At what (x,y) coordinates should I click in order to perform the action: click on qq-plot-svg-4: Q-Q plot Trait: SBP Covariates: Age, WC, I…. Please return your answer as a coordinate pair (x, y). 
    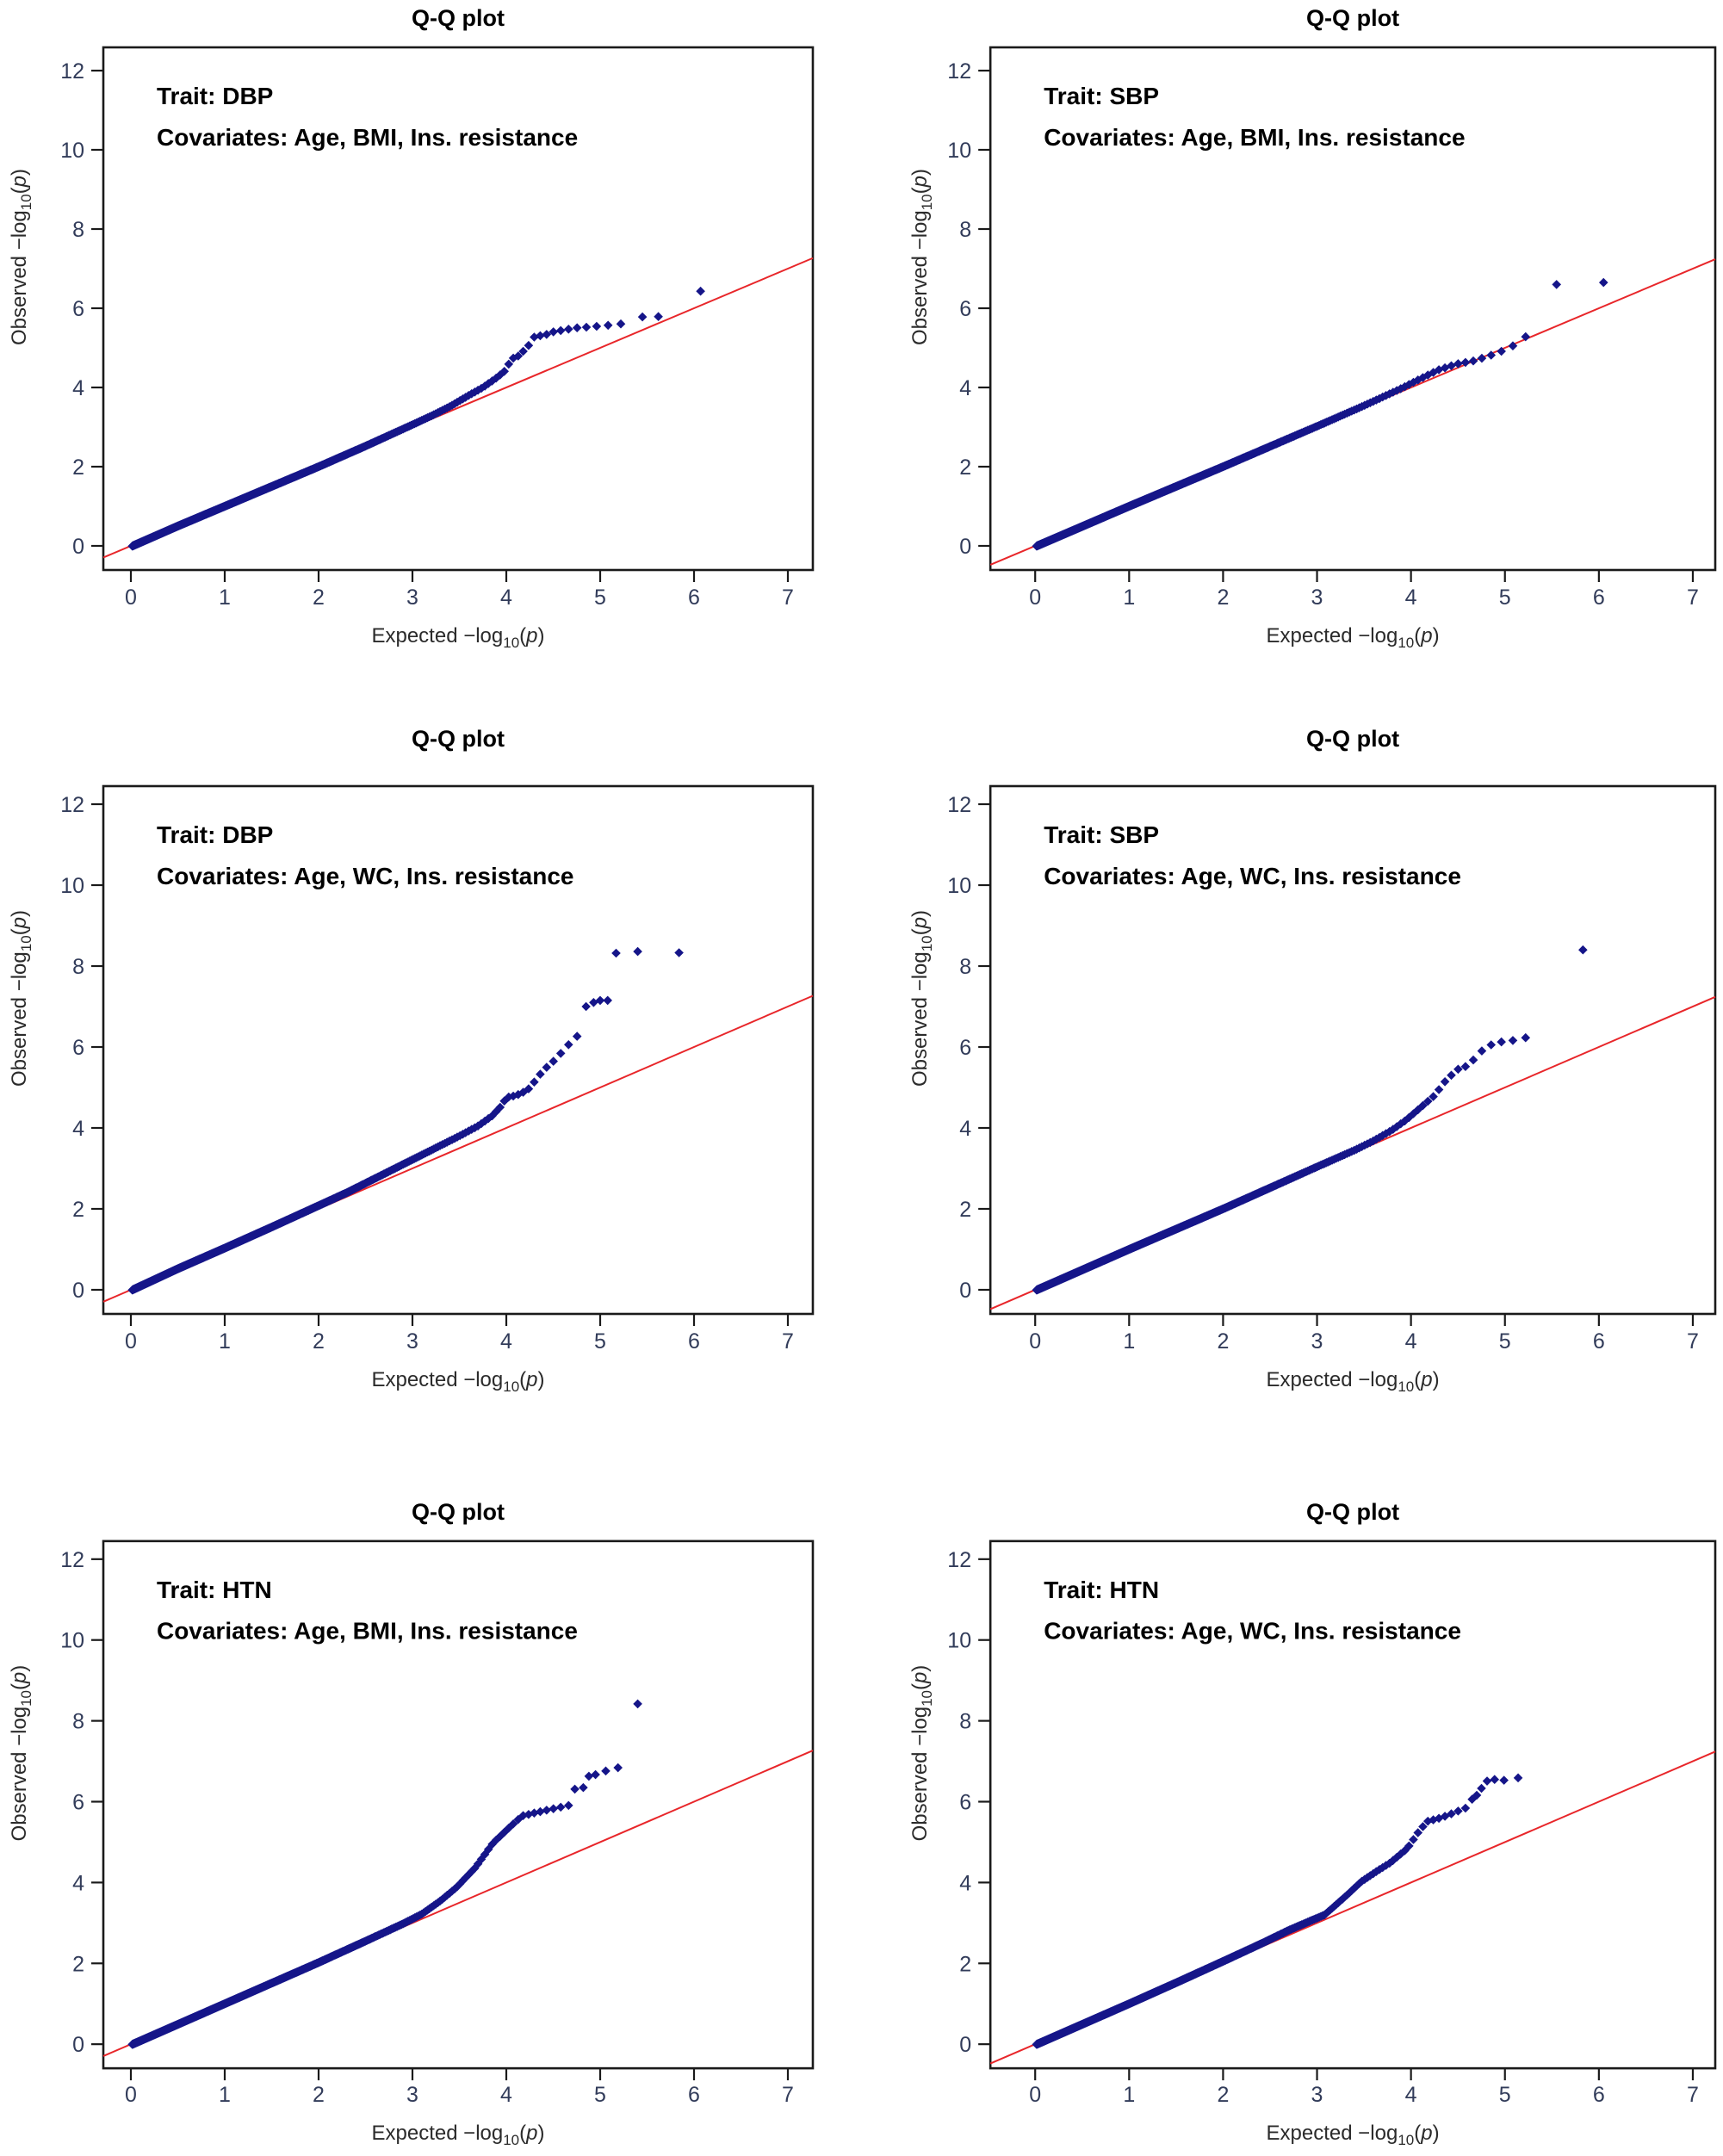
    Looking at the image, I should click on (1312, 1060).